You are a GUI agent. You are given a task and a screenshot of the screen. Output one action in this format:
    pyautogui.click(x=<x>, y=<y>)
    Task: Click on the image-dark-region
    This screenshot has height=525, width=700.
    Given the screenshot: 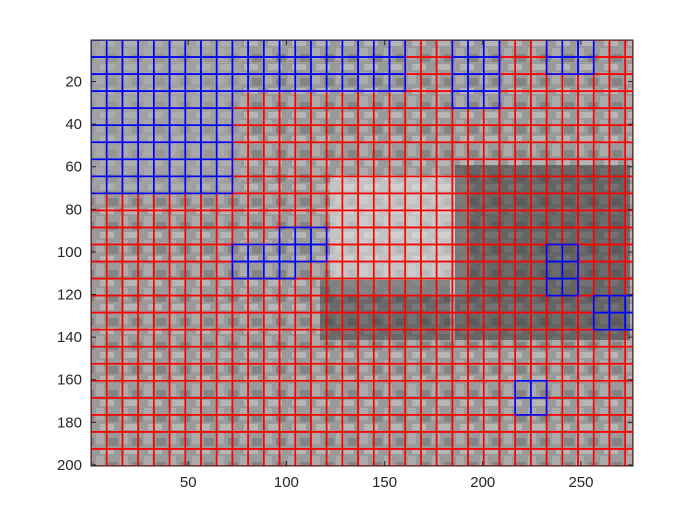 What is the action you would take?
    pyautogui.click(x=542, y=252)
    